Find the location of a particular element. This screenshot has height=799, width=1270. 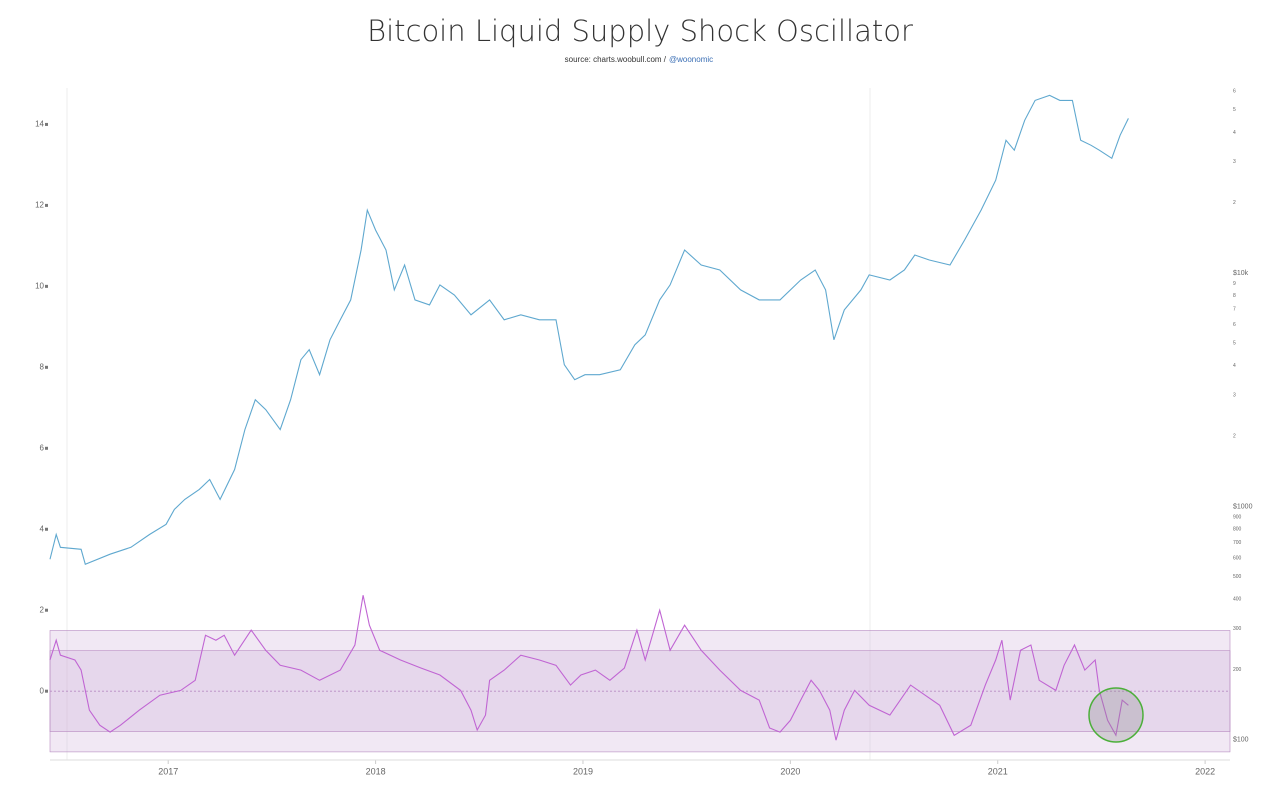

y2-tick-label: $100 is located at coordinates (1241, 740).